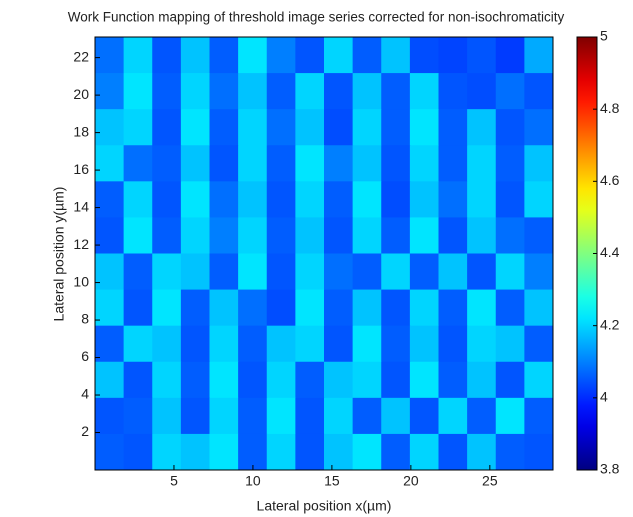 Image resolution: width=633 pixels, height=517 pixels. Describe the element at coordinates (81, 206) in the screenshot. I see `y-tick-label: 14` at that location.